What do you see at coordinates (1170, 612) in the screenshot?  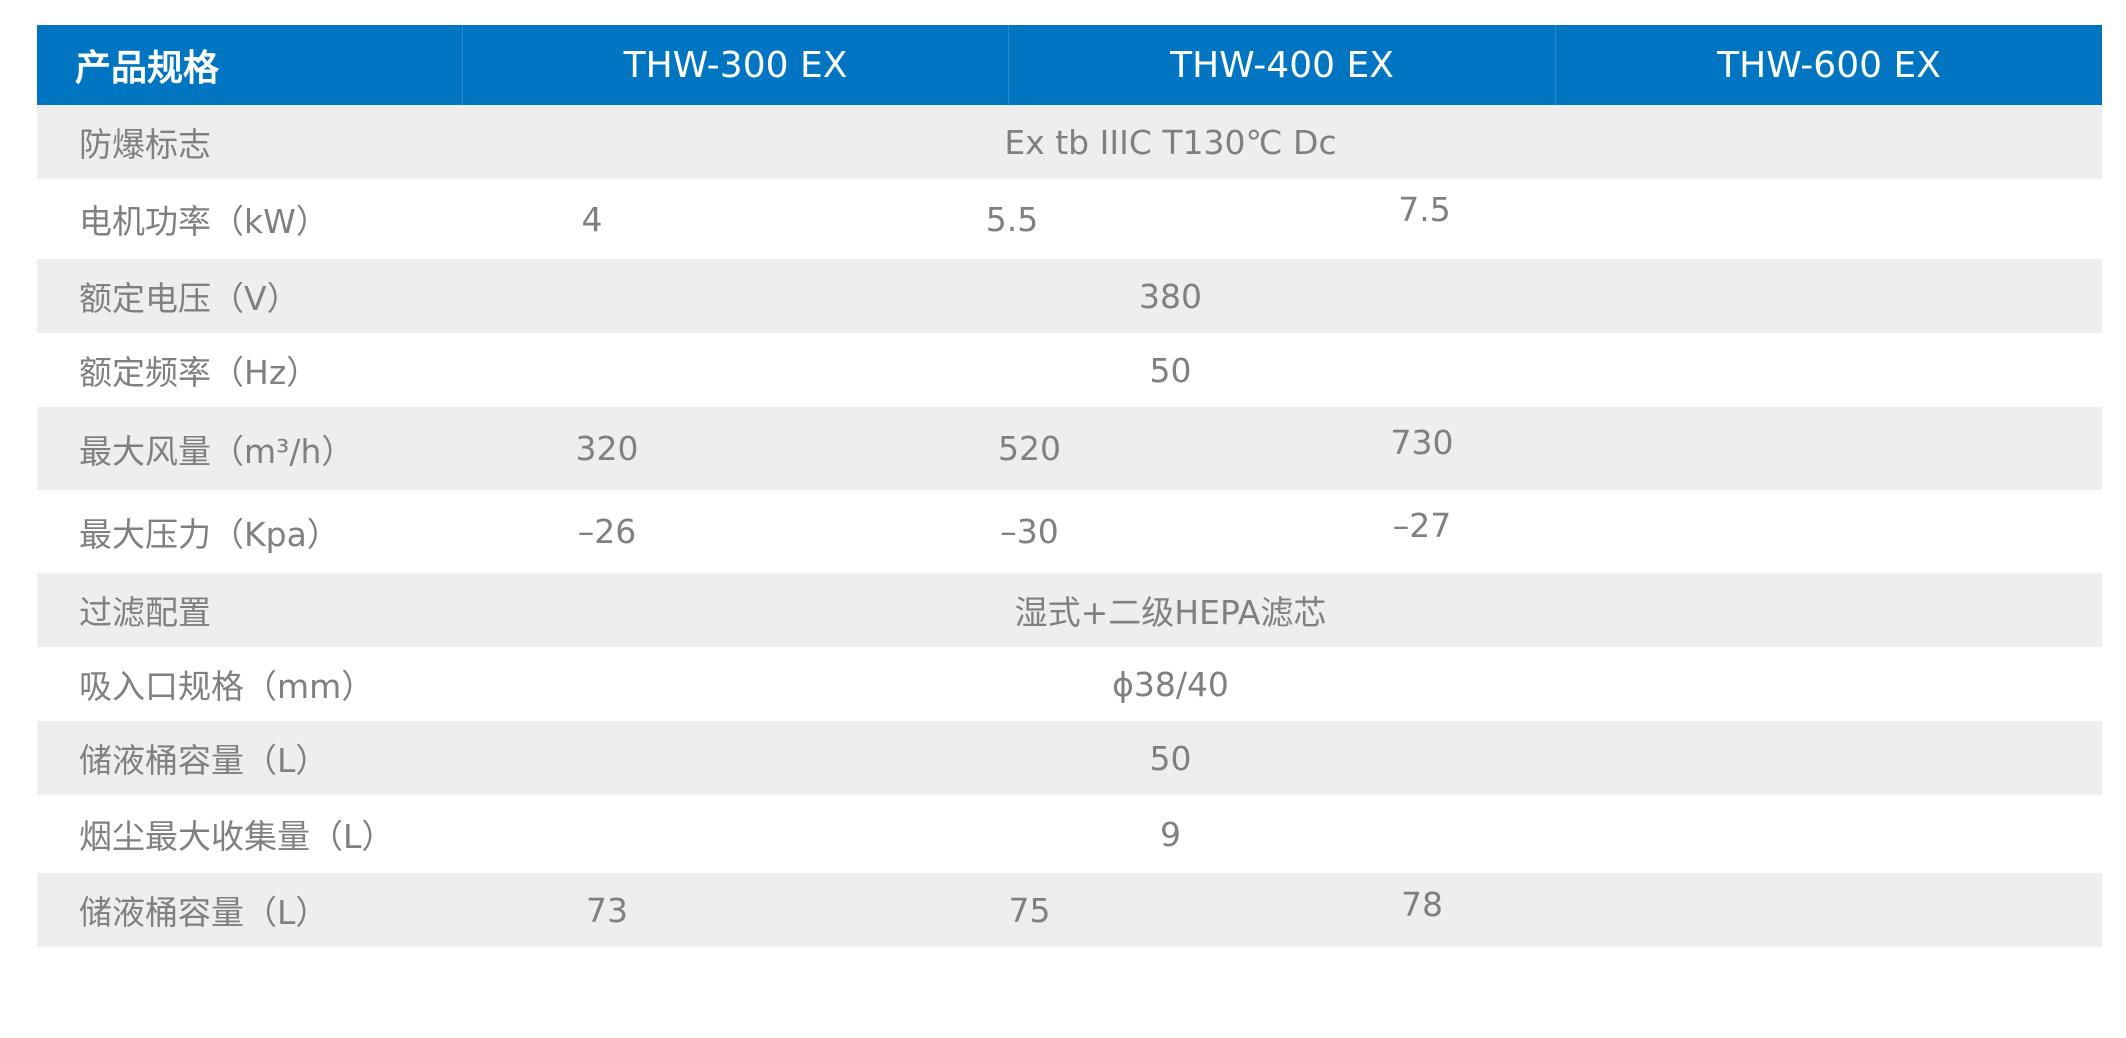 I see `row-value-span: 湿式+二级HEPA滤芯` at bounding box center [1170, 612].